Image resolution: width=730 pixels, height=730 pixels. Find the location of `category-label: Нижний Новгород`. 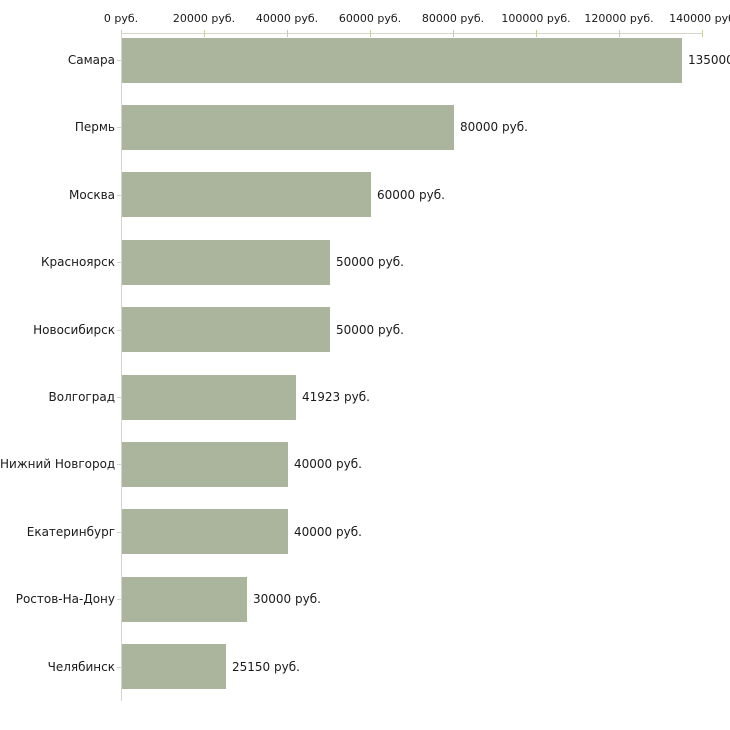

category-label: Нижний Новгород is located at coordinates (58, 464).